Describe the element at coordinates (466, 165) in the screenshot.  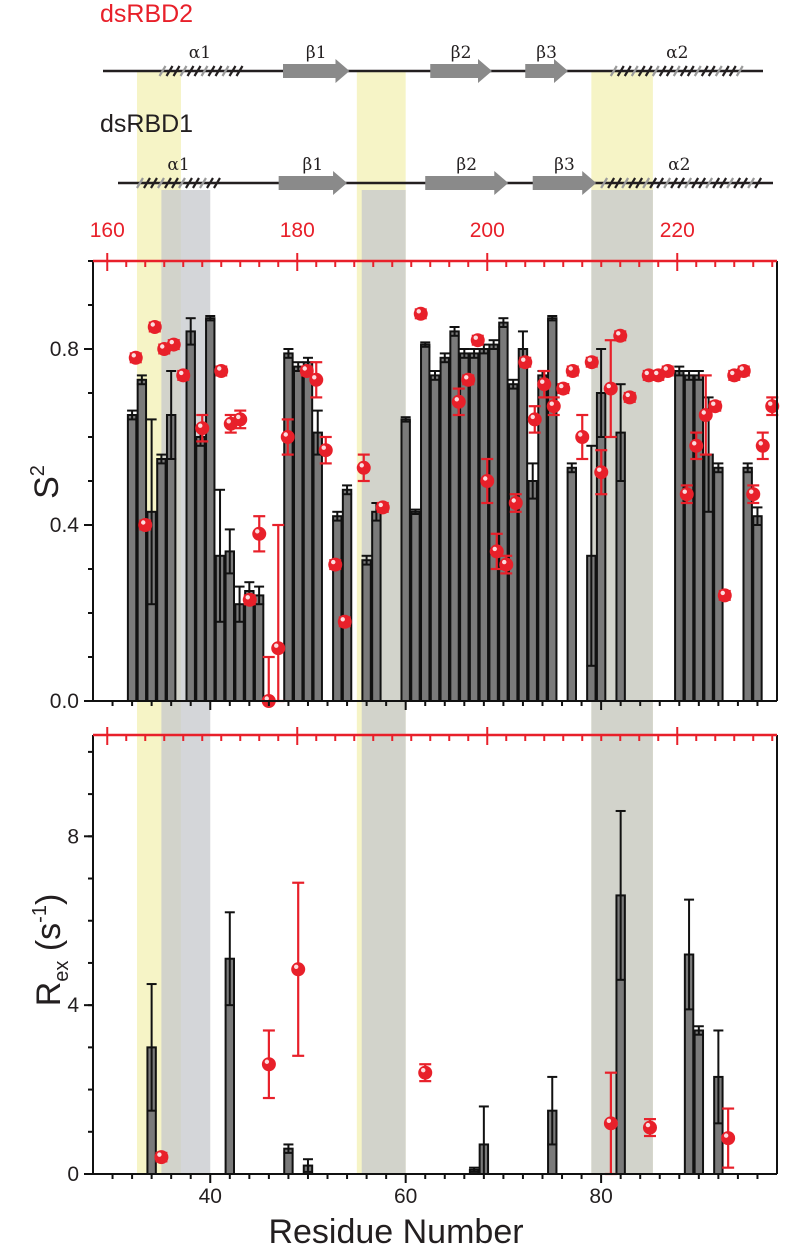
I see `dsrbd1-ss-ss-label-2: β2` at that location.